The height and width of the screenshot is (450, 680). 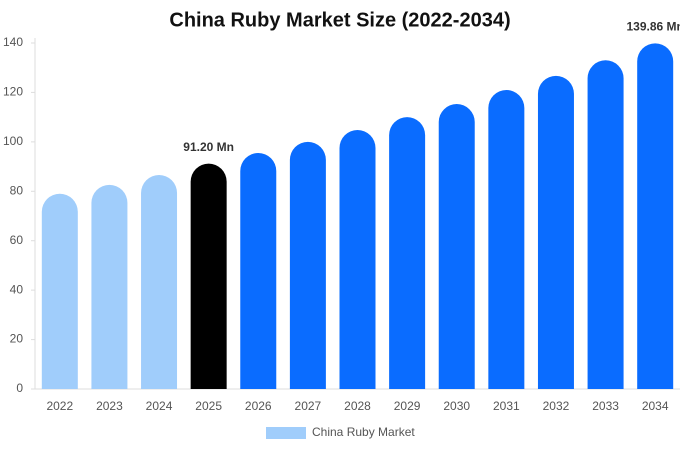 What do you see at coordinates (605, 406) in the screenshot?
I see `x-tick-label: 2033` at bounding box center [605, 406].